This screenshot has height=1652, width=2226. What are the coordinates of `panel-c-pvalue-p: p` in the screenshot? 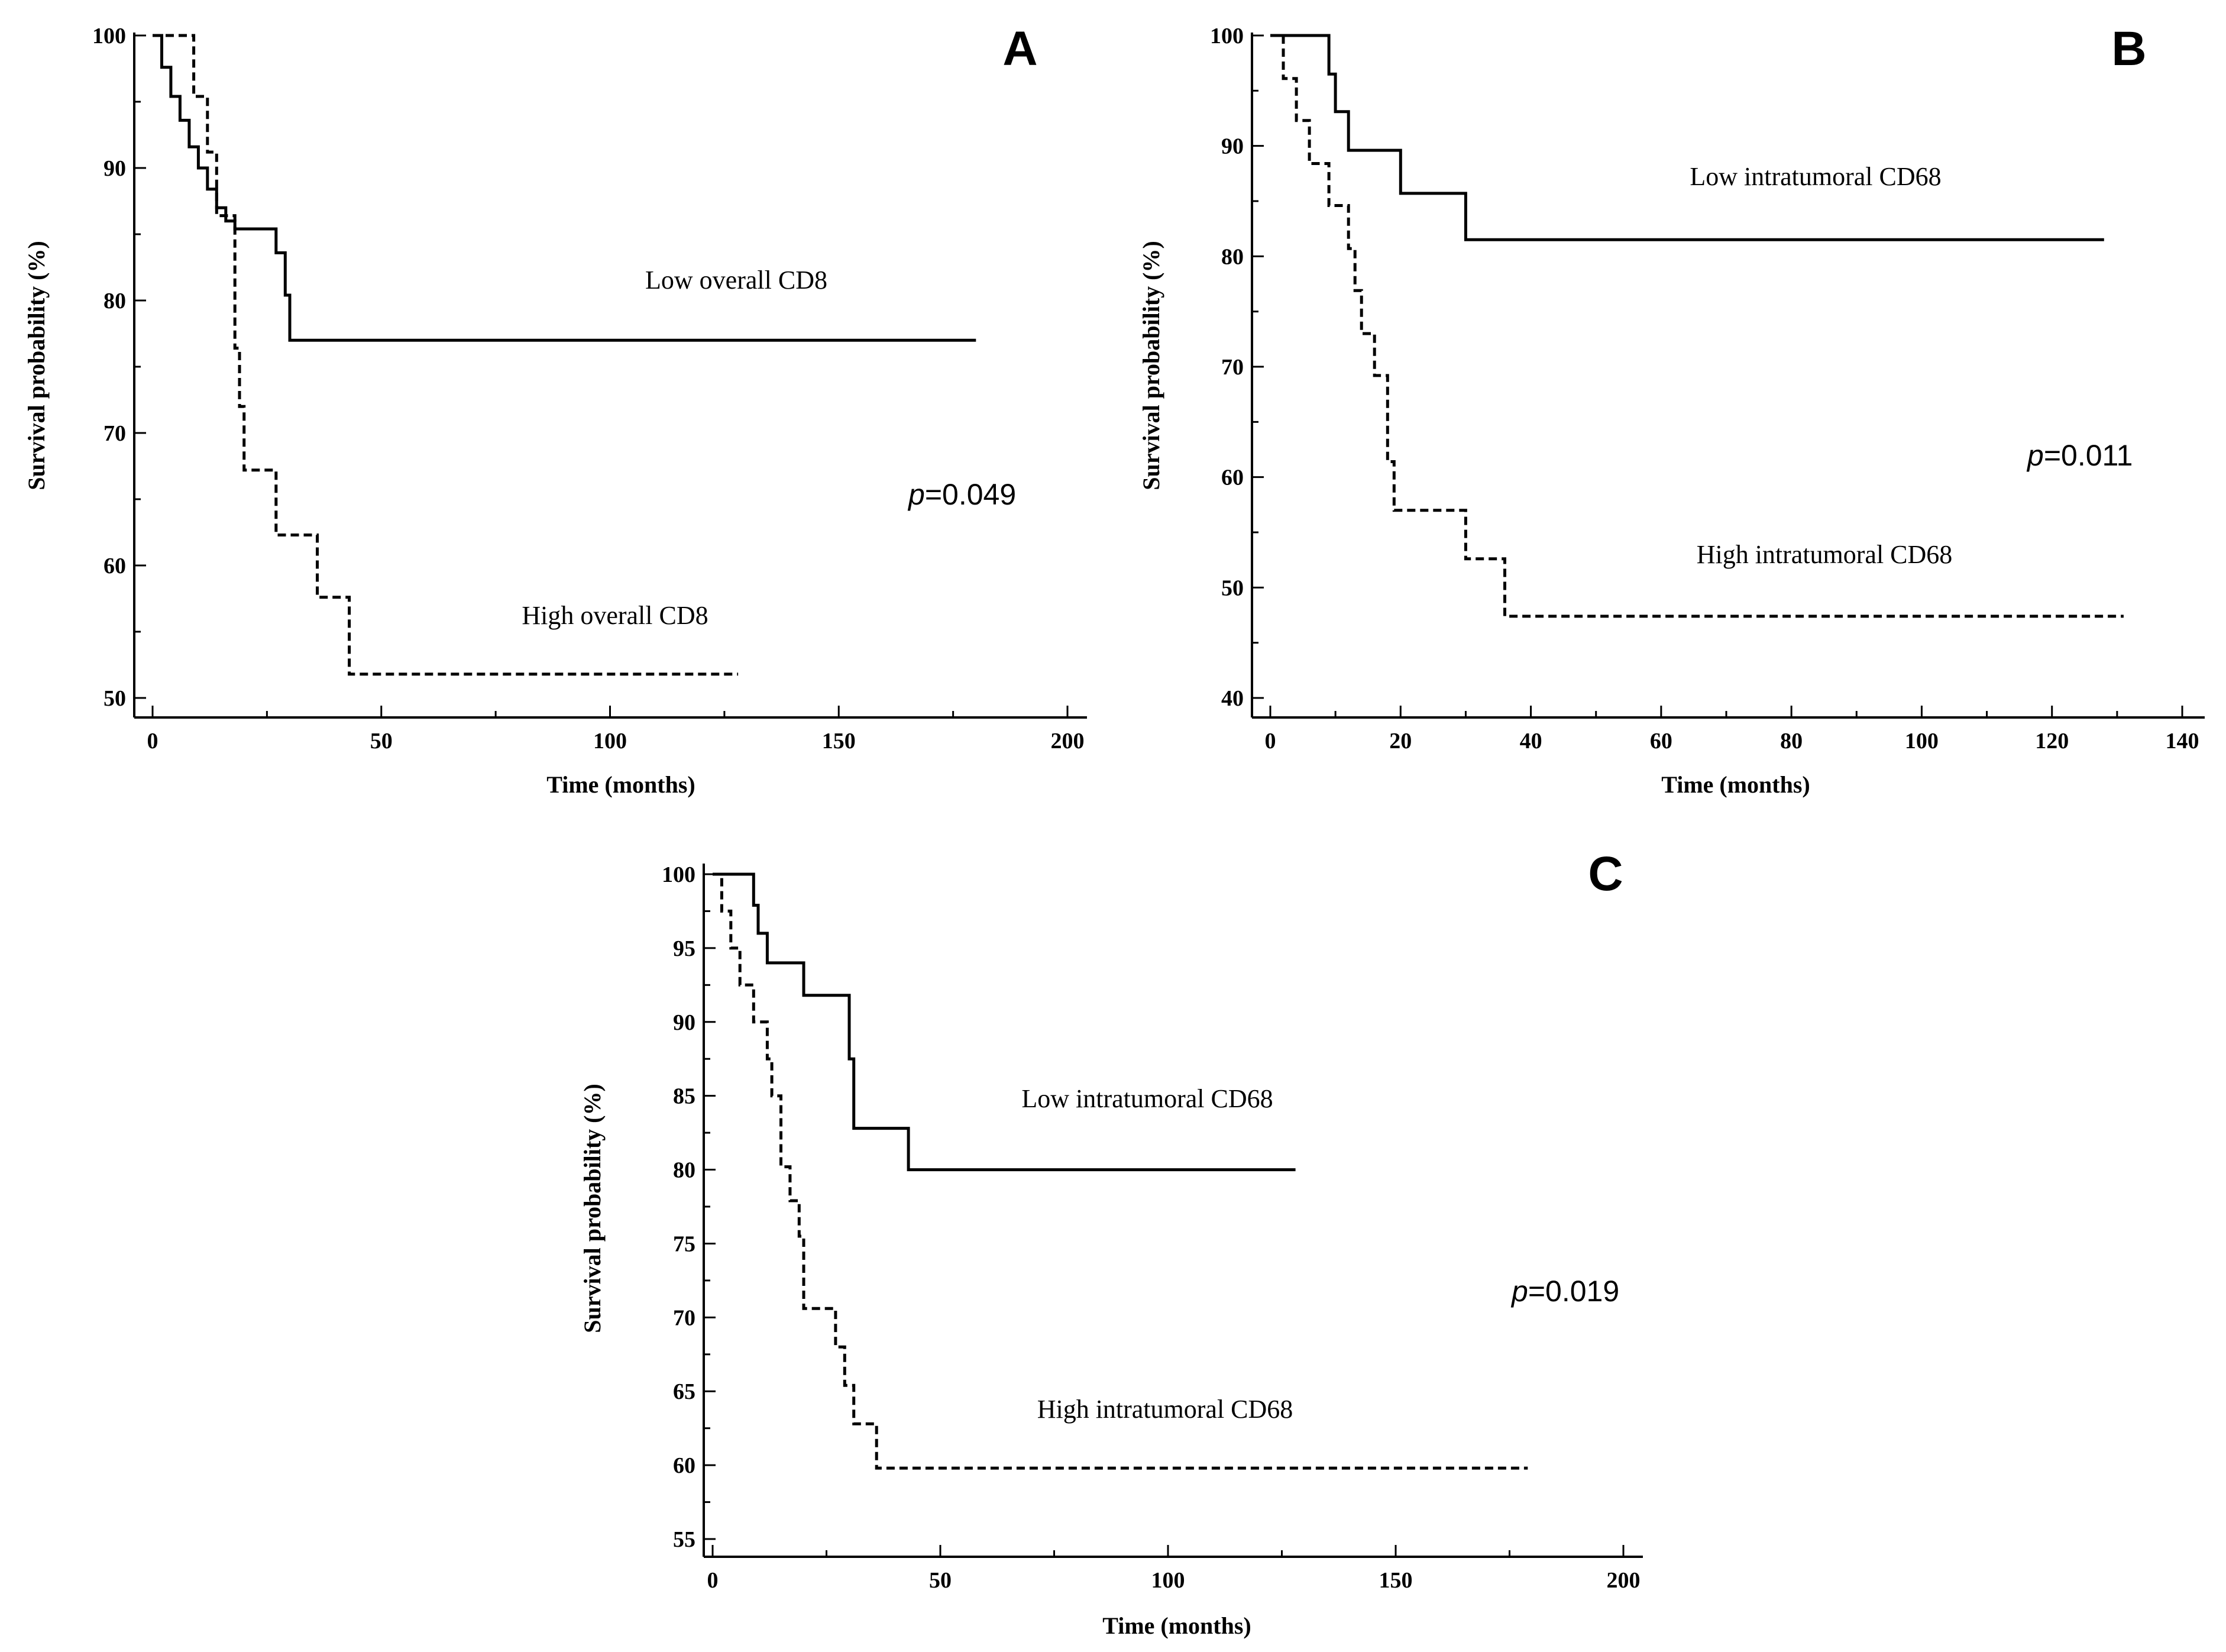 It's located at (1519, 1291).